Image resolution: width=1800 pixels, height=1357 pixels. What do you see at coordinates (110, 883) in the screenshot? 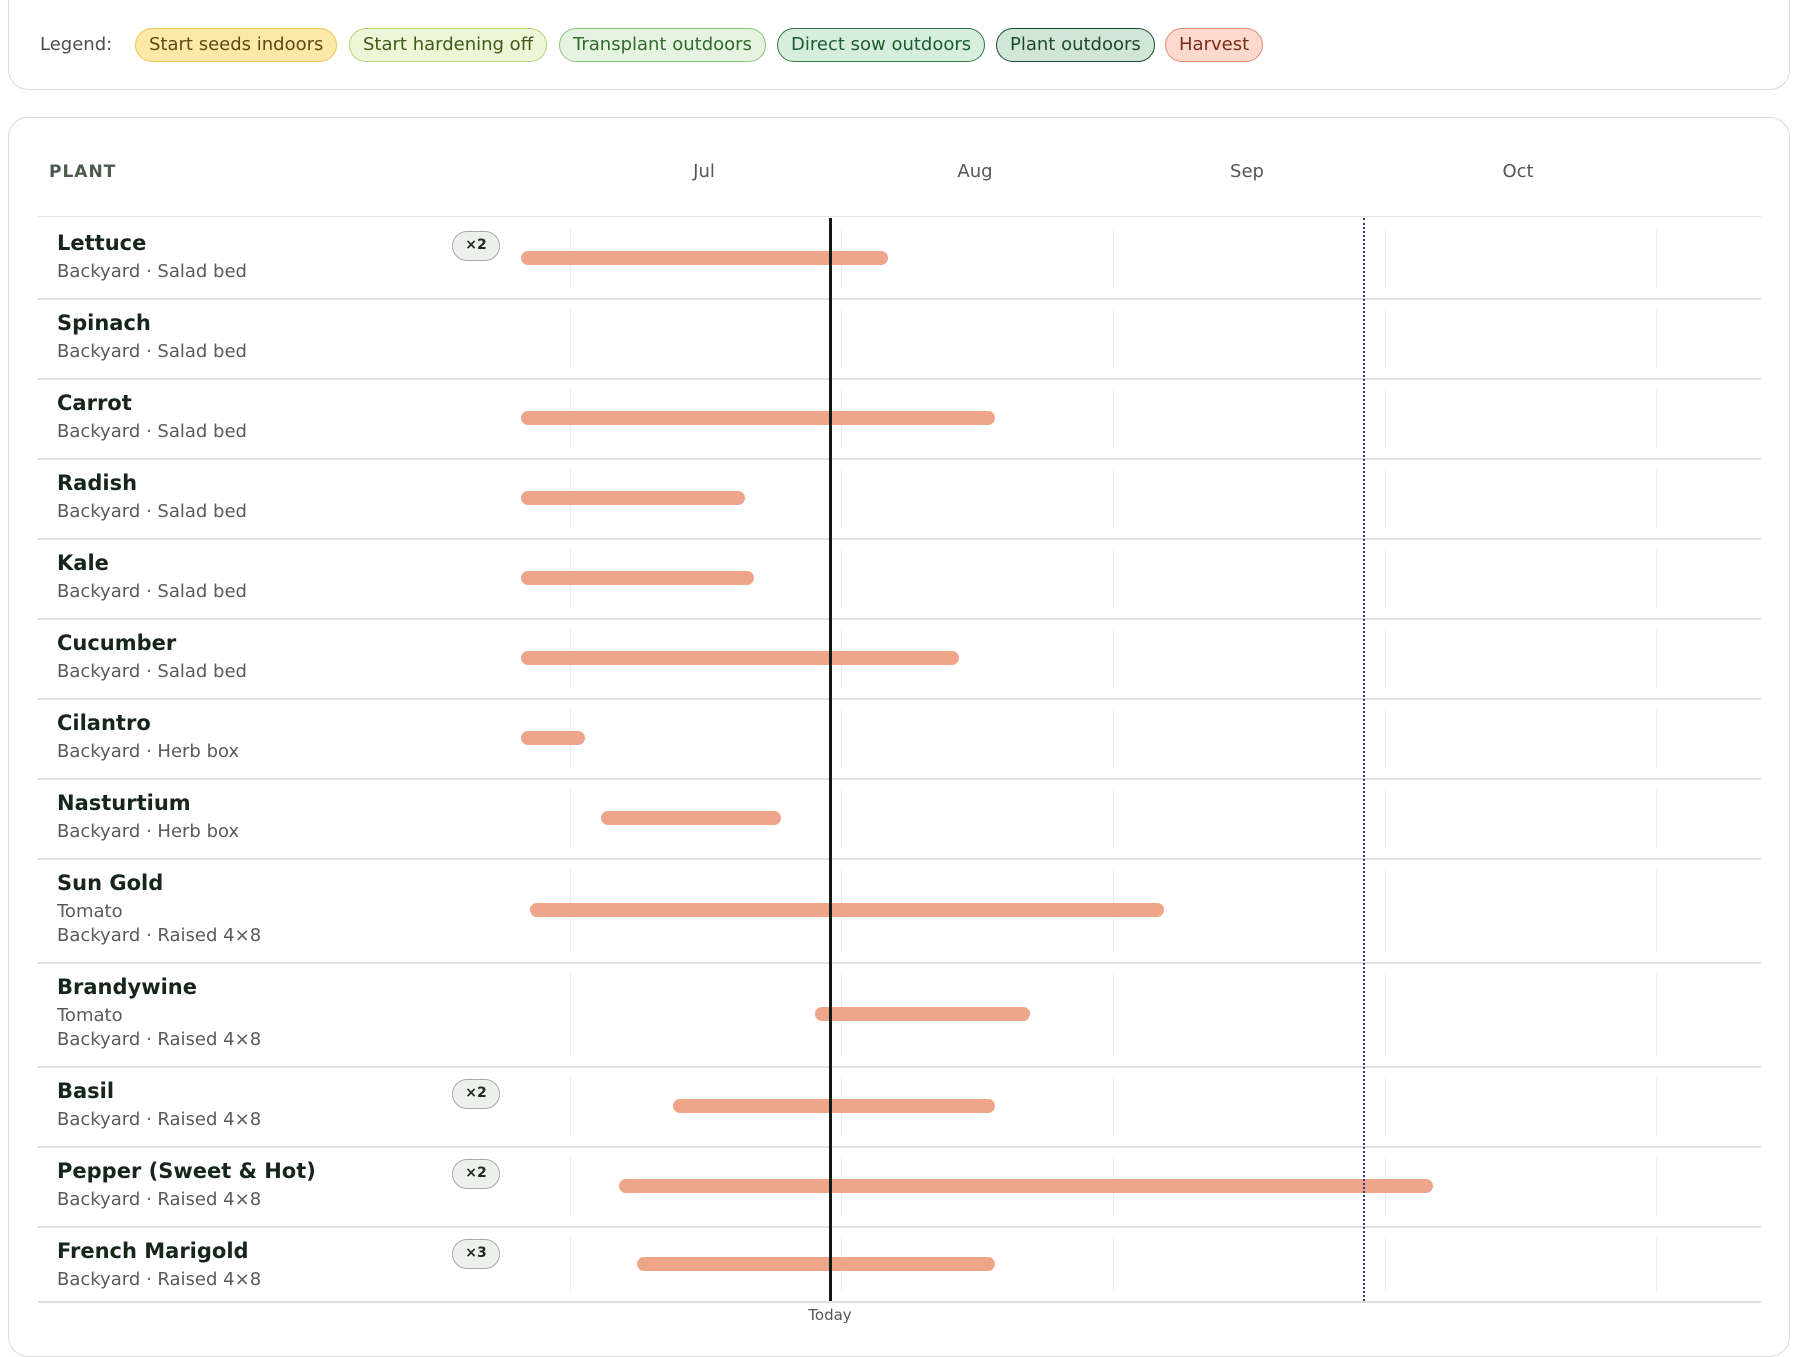
I see `plant-name: Sun Gold` at bounding box center [110, 883].